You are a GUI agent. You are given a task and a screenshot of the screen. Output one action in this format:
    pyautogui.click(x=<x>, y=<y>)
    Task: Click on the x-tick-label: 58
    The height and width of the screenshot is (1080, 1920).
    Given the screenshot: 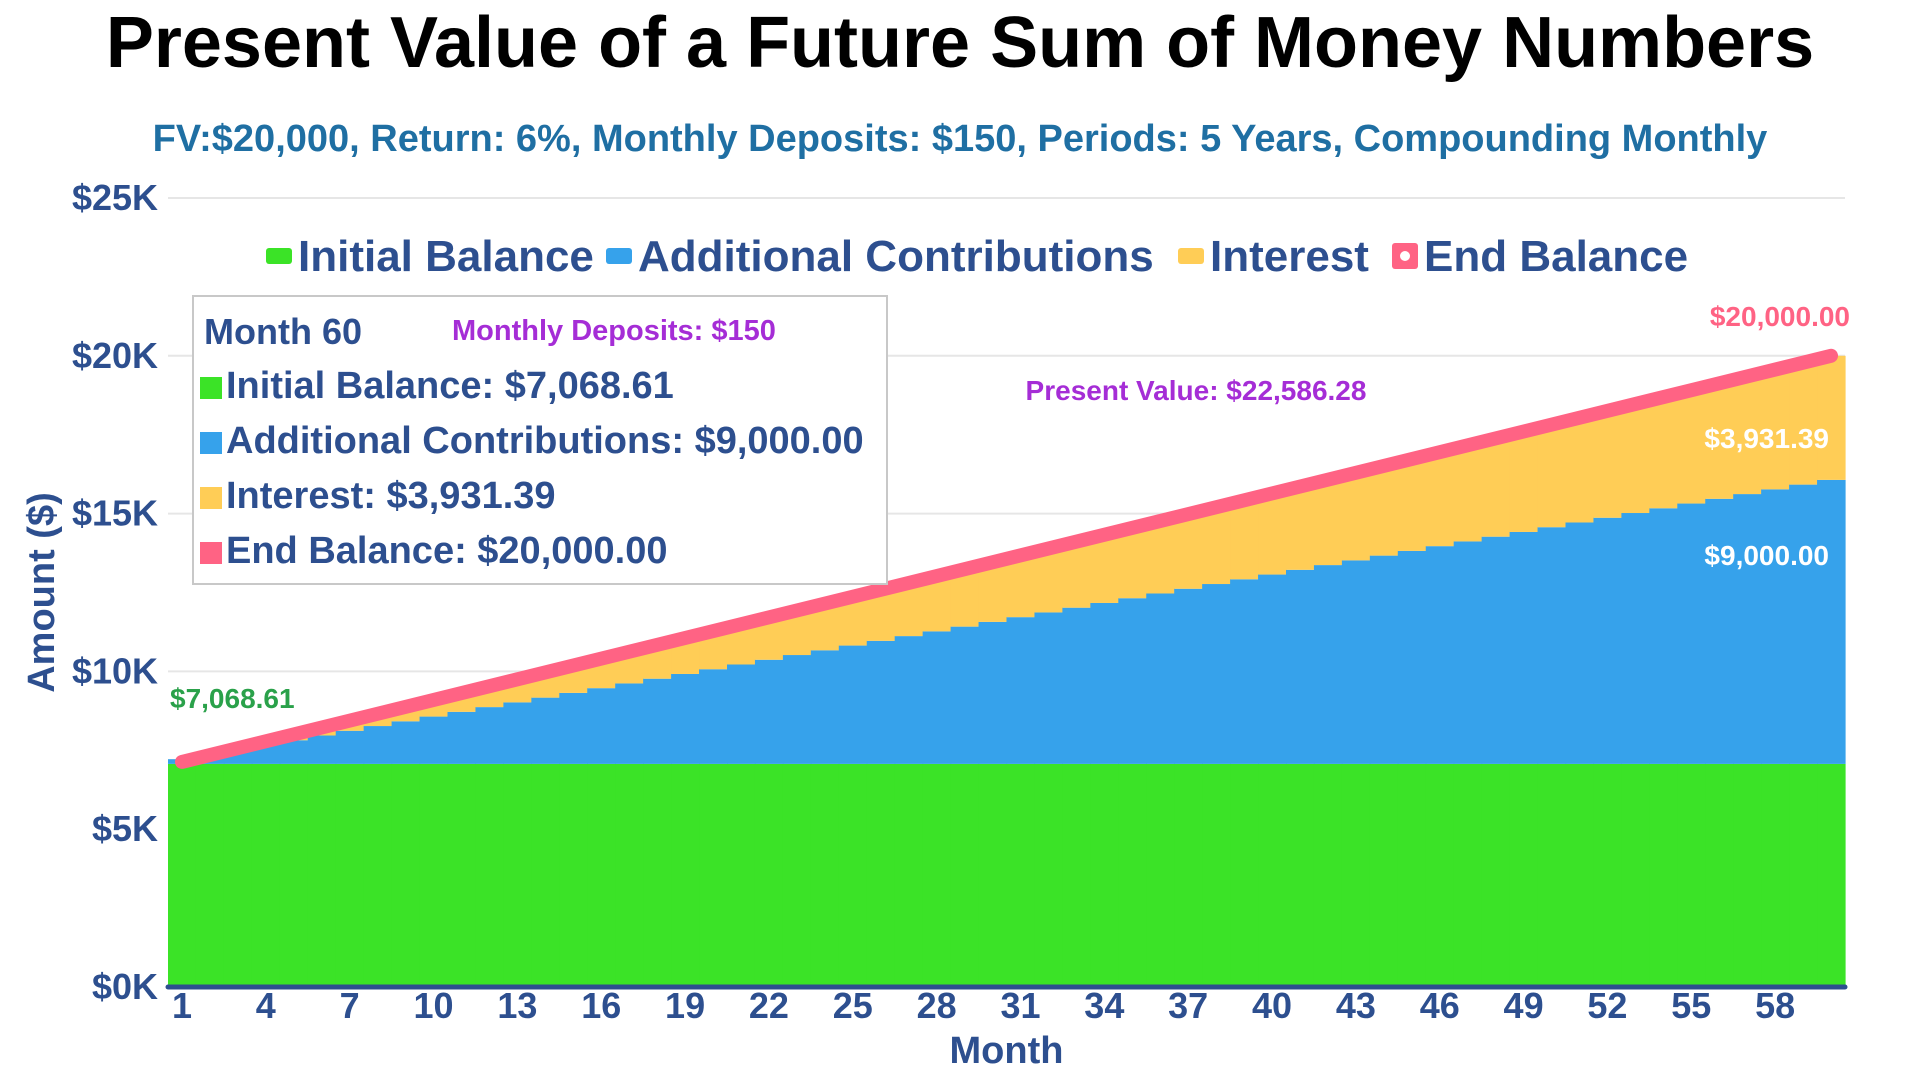 What is the action you would take?
    pyautogui.click(x=1775, y=1005)
    